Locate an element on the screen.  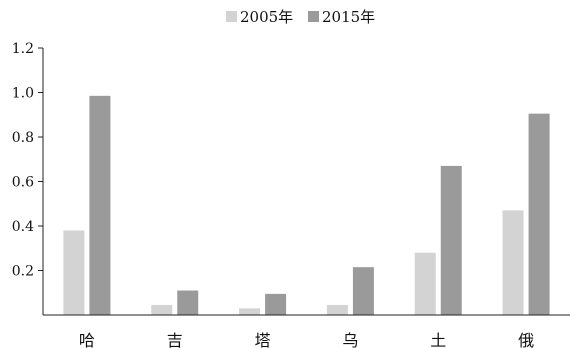
x-tick-label: 哈 is located at coordinates (87, 339).